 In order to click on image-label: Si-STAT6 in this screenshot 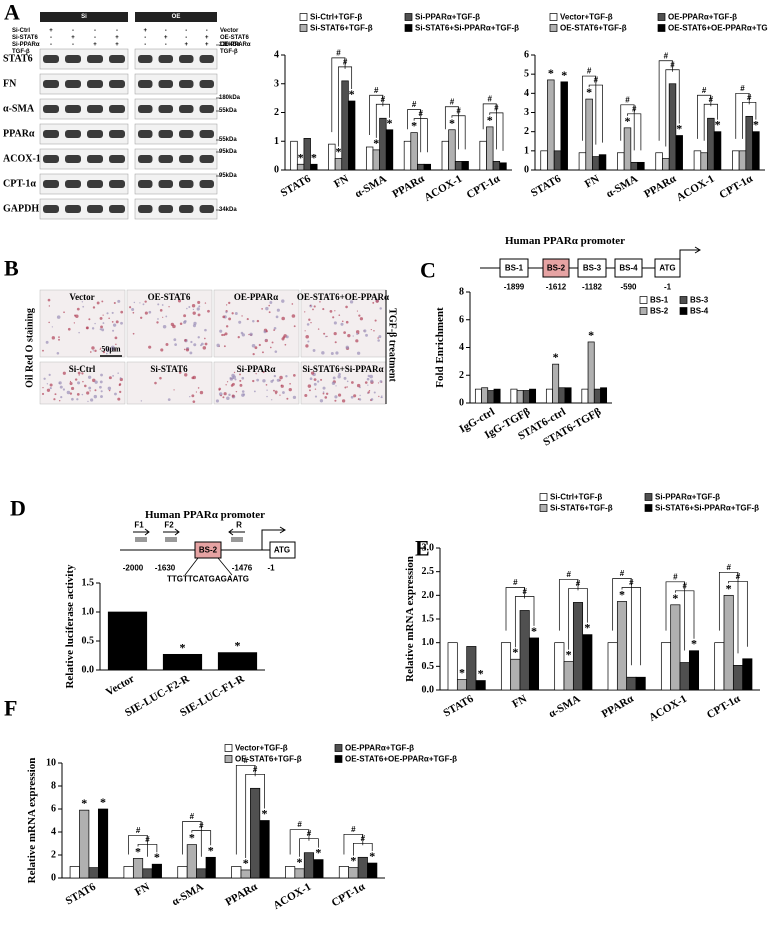, I will do `click(169, 369)`.